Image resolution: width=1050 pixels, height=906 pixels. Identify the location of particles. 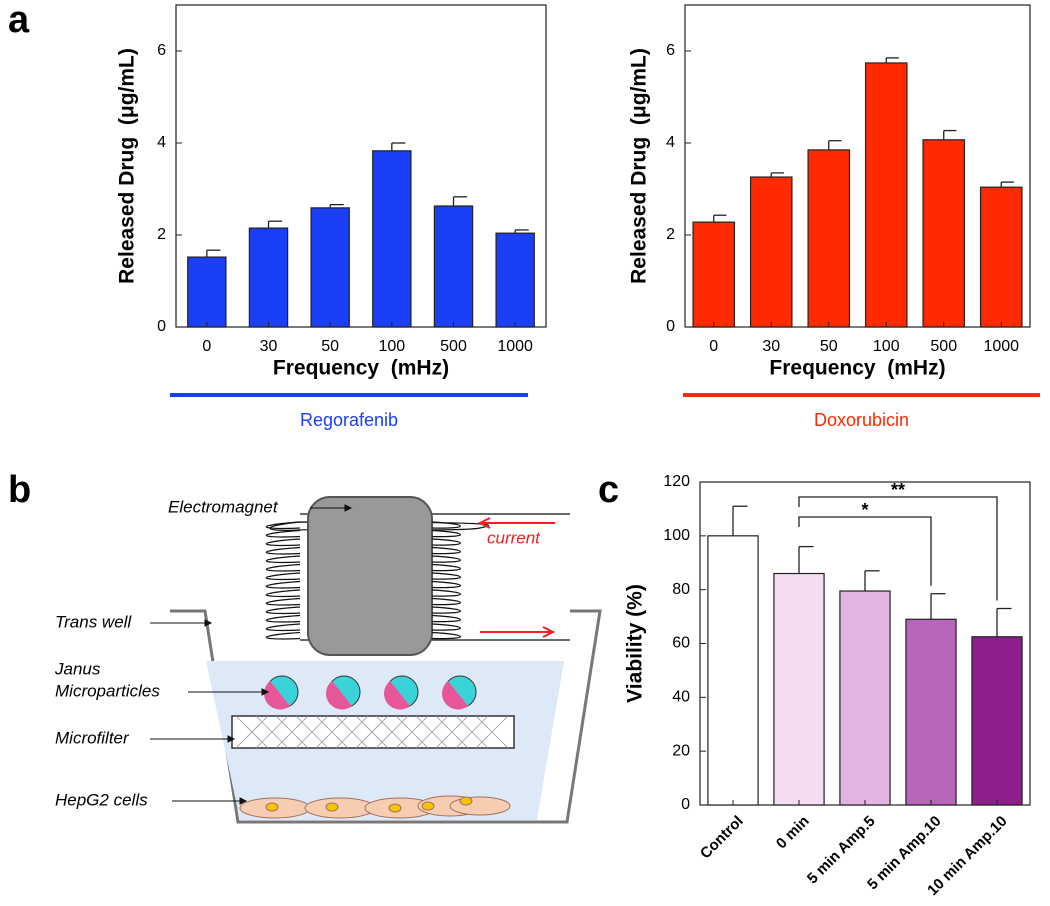
(370, 692).